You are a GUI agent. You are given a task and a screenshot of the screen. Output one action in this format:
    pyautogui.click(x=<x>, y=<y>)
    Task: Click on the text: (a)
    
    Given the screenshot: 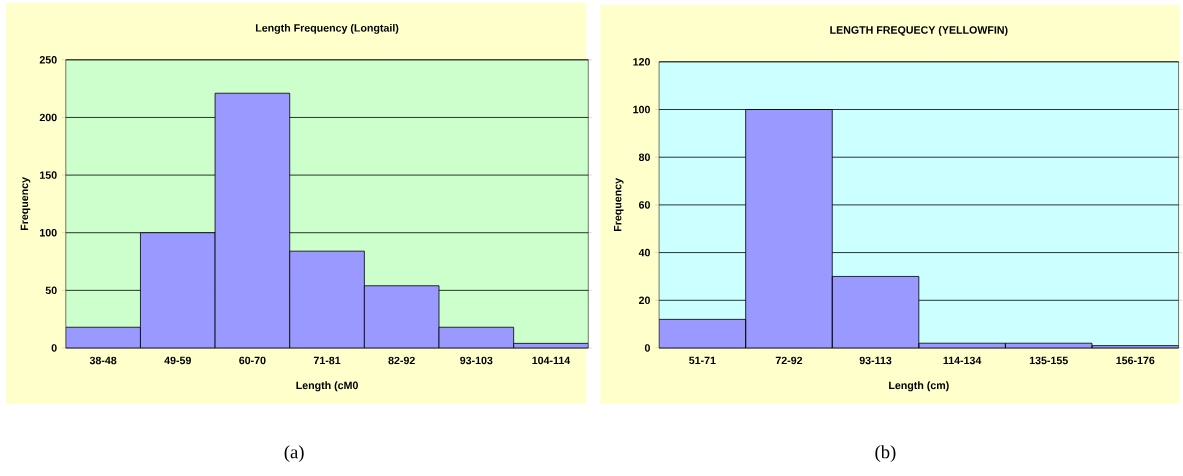 What is the action you would take?
    pyautogui.click(x=294, y=454)
    